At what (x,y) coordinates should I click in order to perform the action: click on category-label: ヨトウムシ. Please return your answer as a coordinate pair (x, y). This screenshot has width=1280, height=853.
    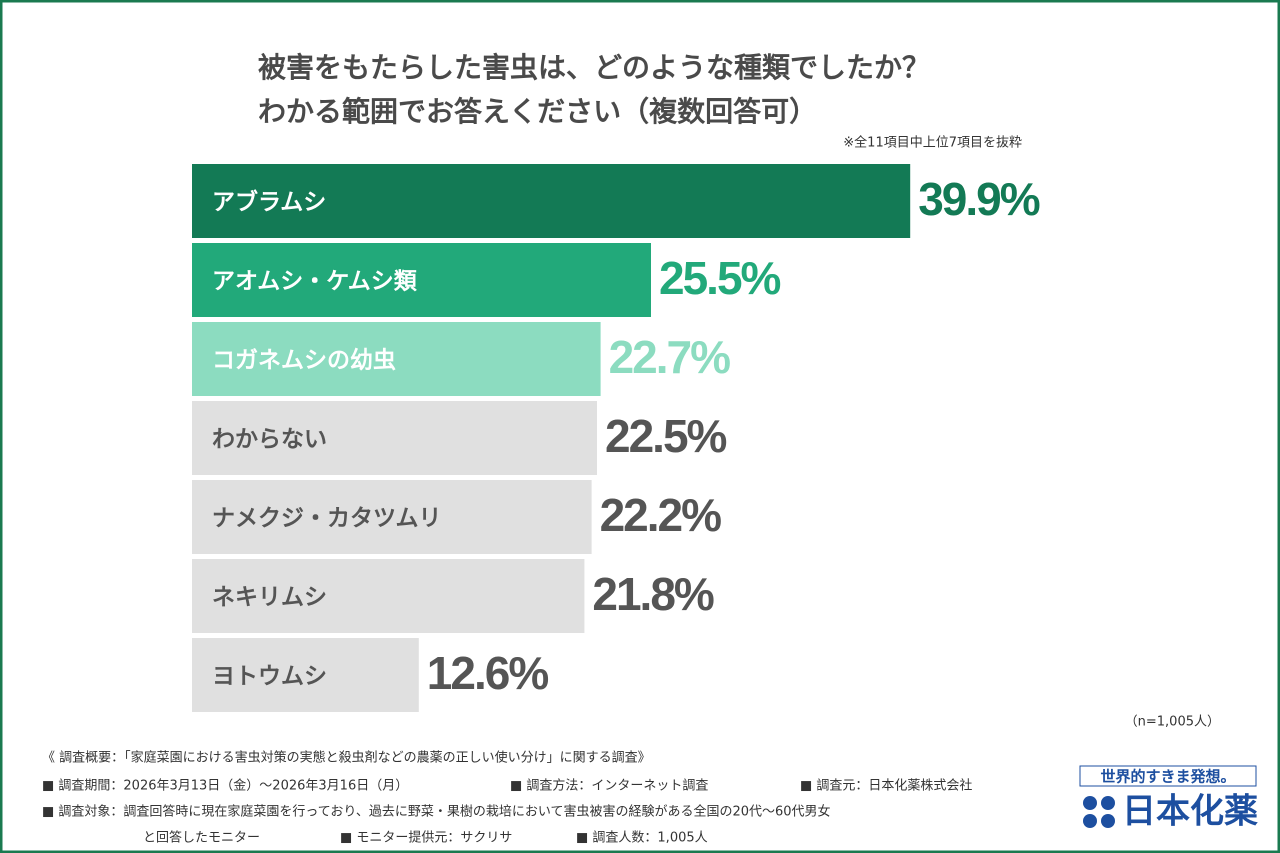
    Looking at the image, I should click on (269, 677).